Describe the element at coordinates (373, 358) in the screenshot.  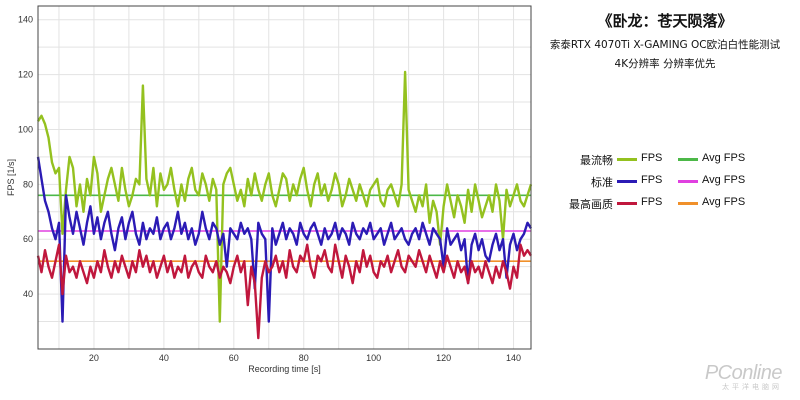
I see `x-tick-label: 100` at that location.